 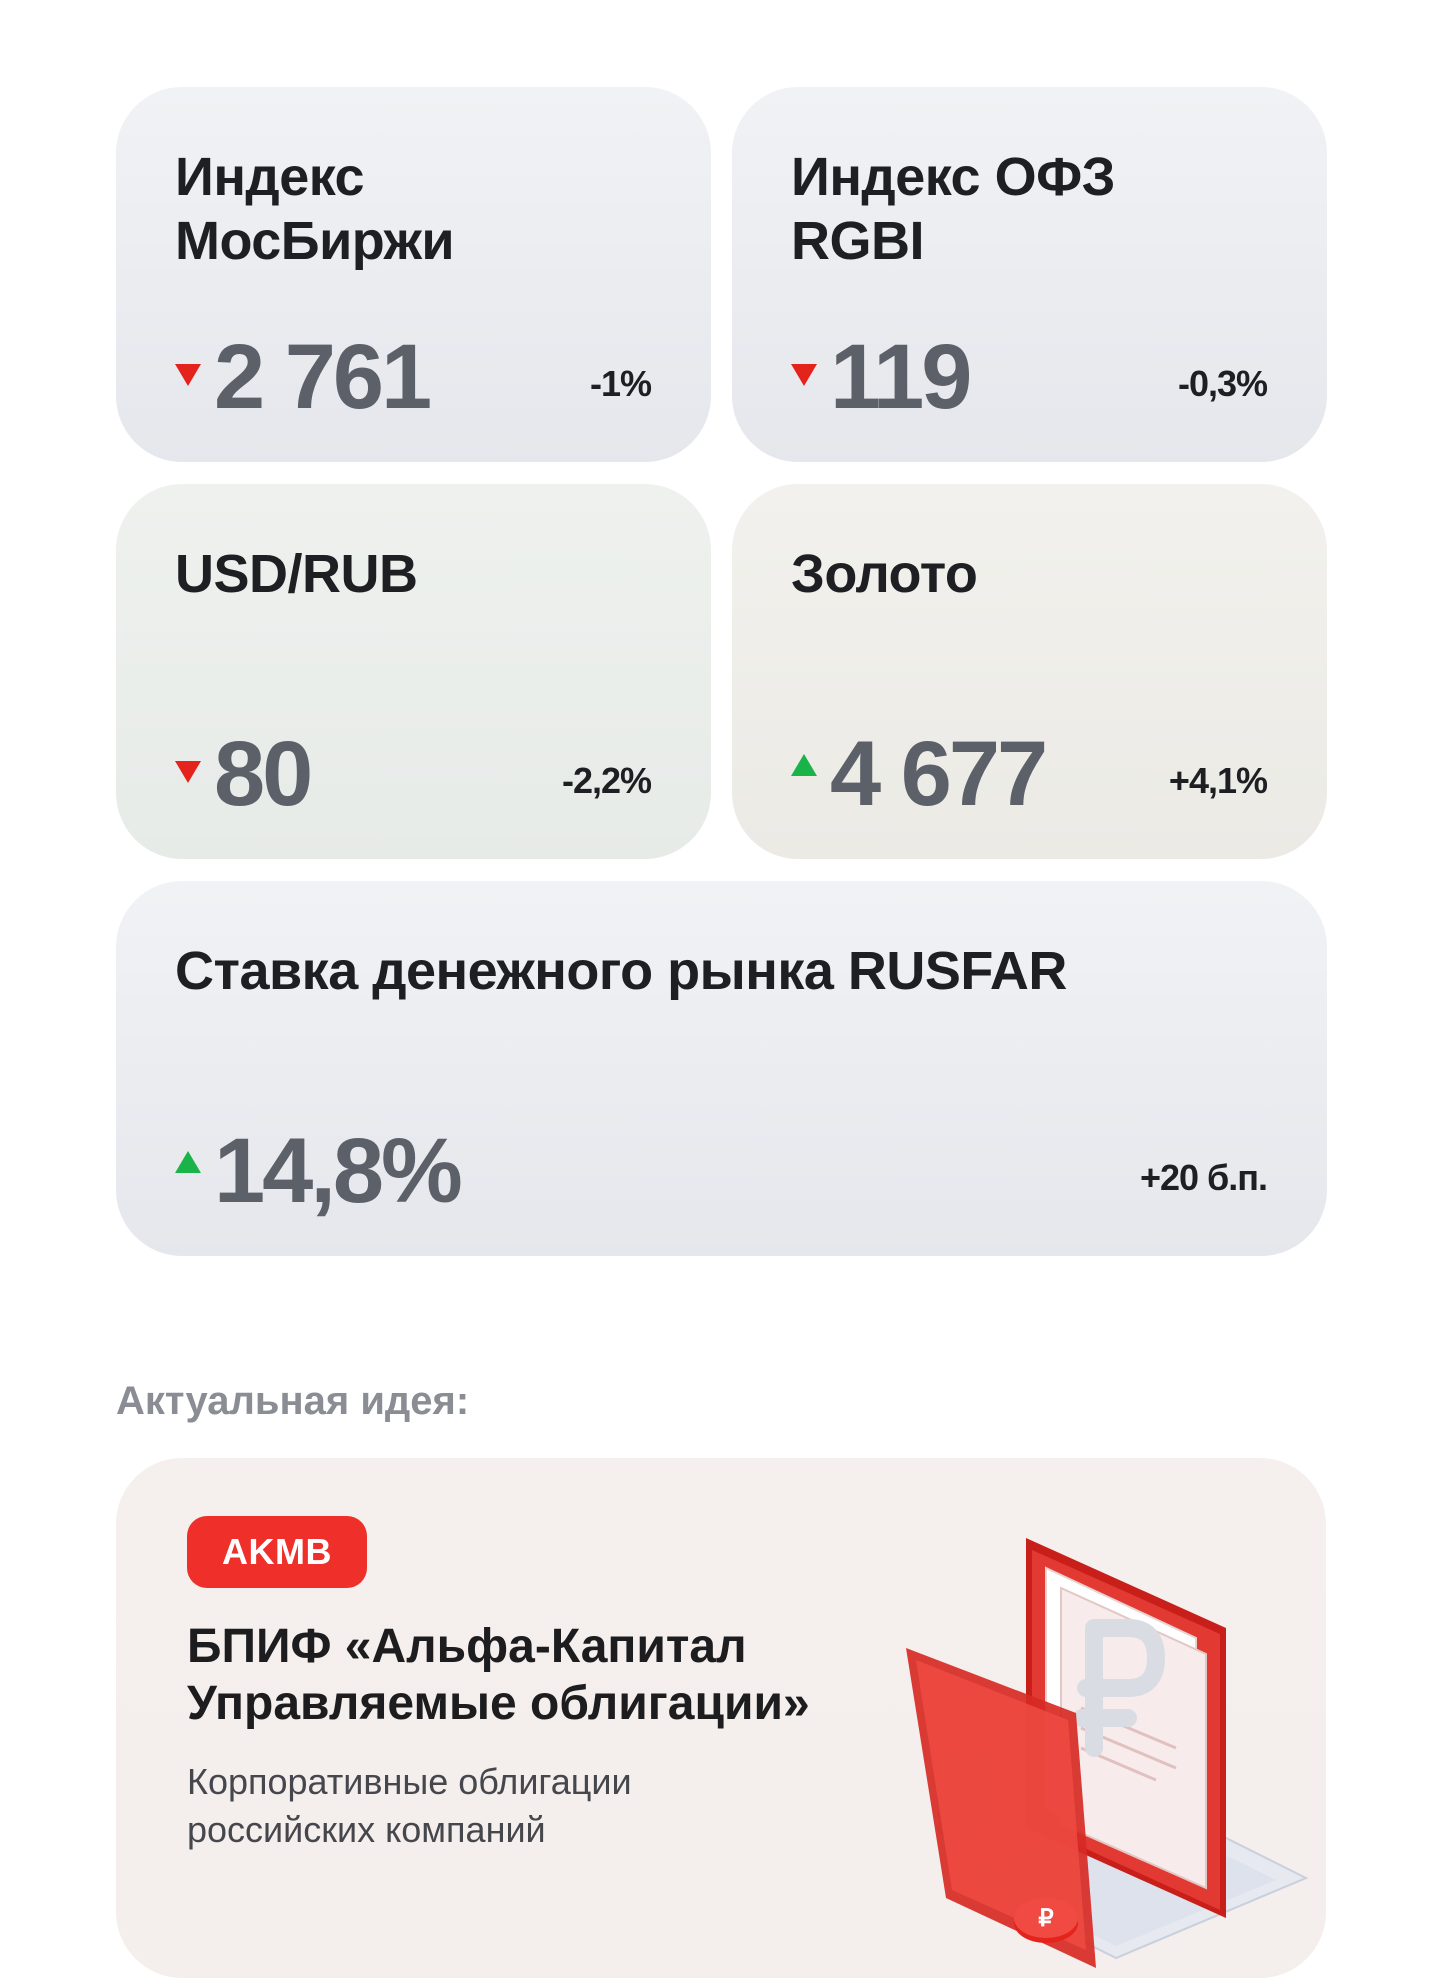 What do you see at coordinates (323, 377) in the screenshot?
I see `indicator-value: 2 761` at bounding box center [323, 377].